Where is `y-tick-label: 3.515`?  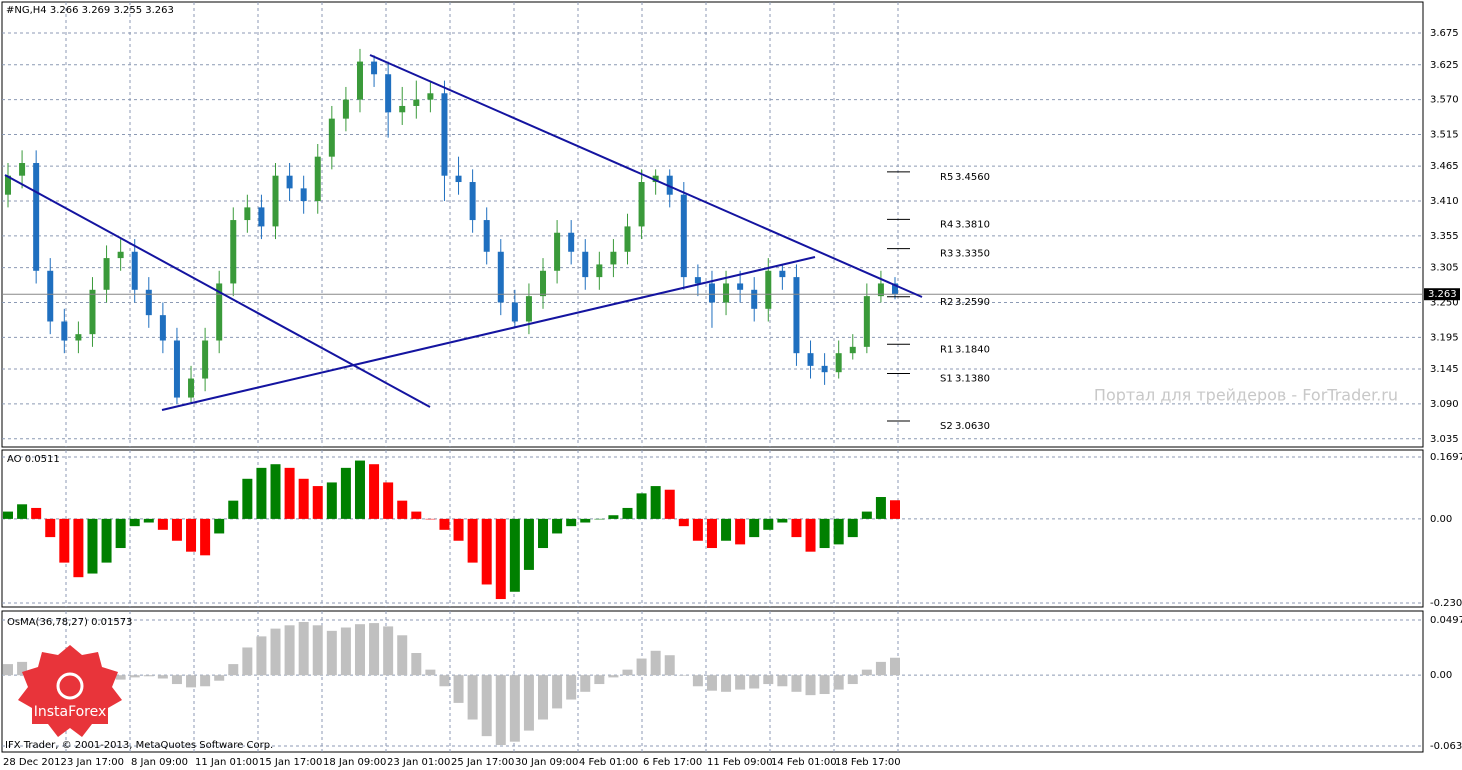 y-tick-label: 3.515 is located at coordinates (1444, 134).